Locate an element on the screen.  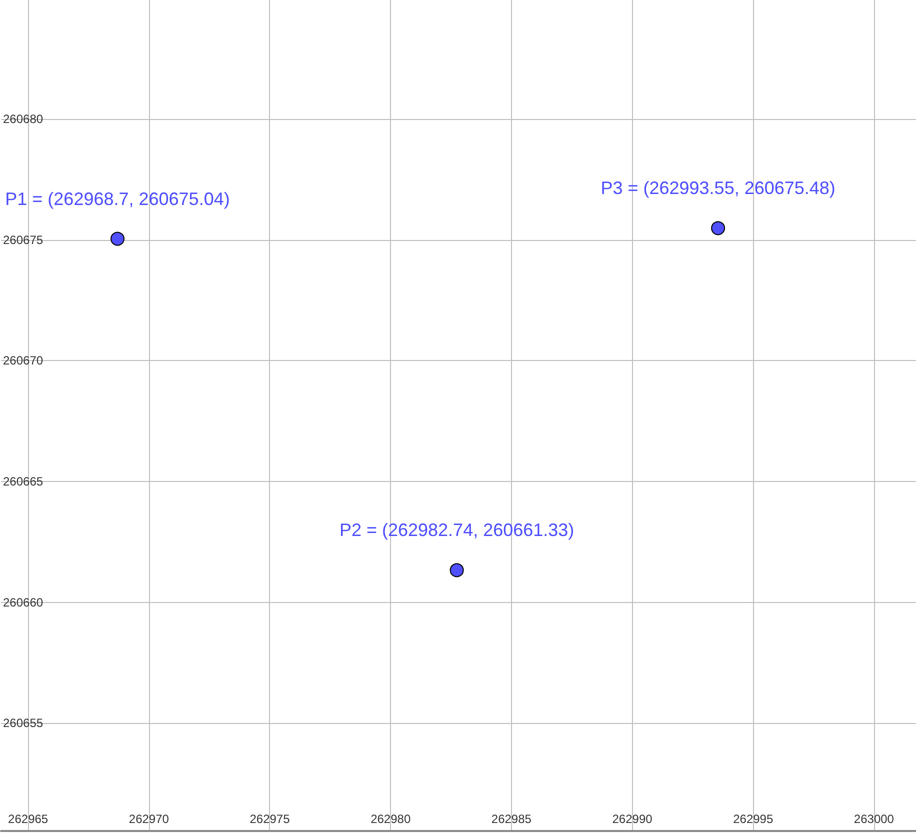
data-label: P1 = (262968.7, 260675.04) is located at coordinates (117, 198).